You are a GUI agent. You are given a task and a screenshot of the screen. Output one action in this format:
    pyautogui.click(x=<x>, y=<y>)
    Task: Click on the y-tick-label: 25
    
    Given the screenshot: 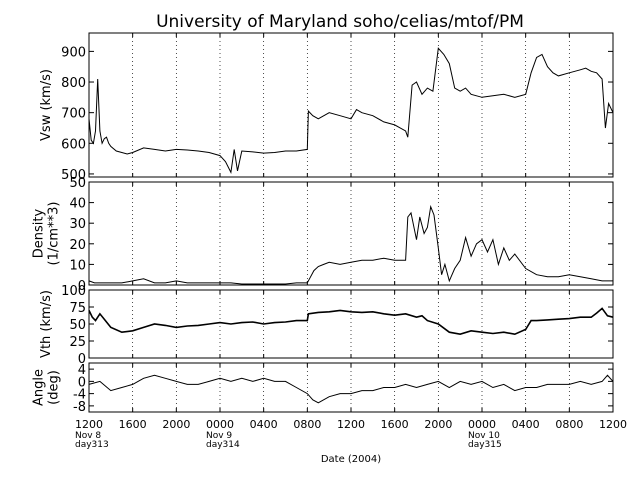 What is the action you would take?
    pyautogui.click(x=77, y=342)
    